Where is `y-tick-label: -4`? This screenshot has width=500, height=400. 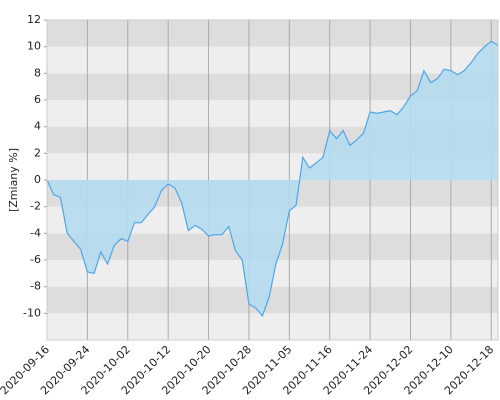 y-tick-label: -4 is located at coordinates (35, 232).